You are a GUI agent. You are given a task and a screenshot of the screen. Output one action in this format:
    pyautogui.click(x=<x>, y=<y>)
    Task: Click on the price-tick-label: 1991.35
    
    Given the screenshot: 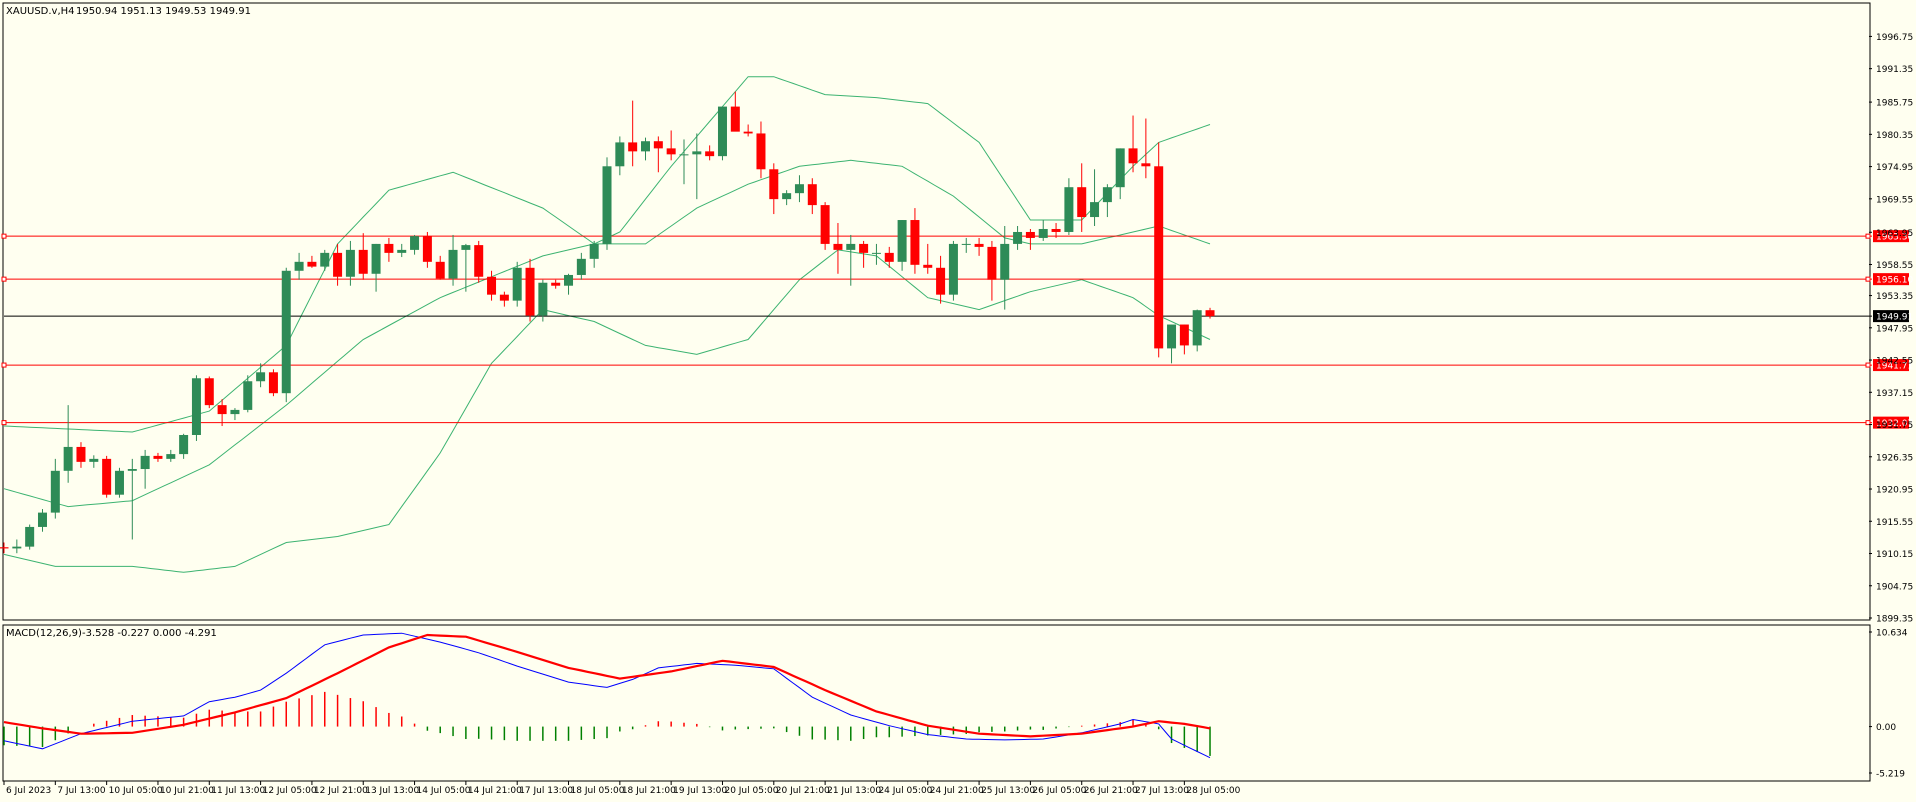 What is the action you would take?
    pyautogui.click(x=1894, y=70)
    